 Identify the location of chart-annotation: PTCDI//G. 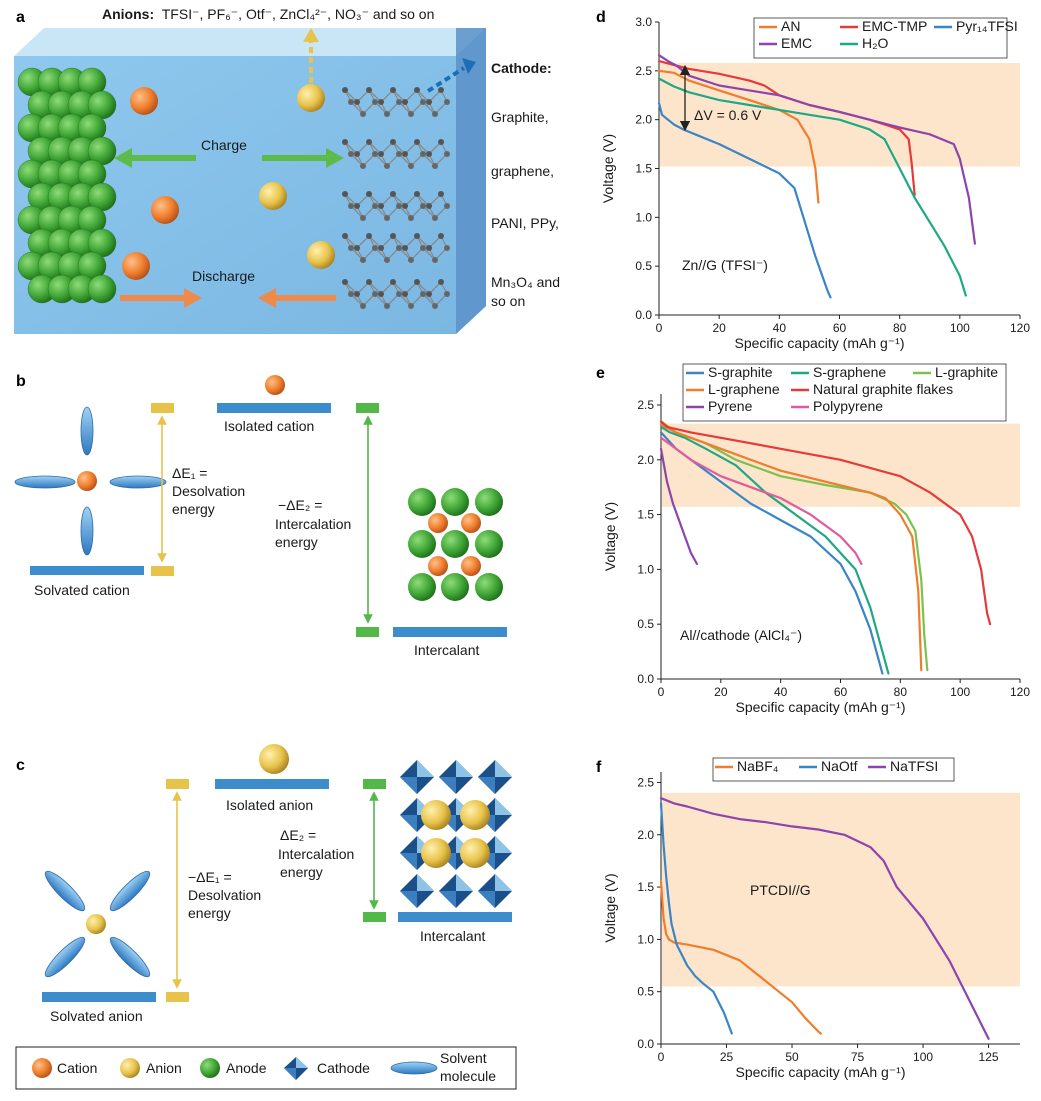
(780, 890).